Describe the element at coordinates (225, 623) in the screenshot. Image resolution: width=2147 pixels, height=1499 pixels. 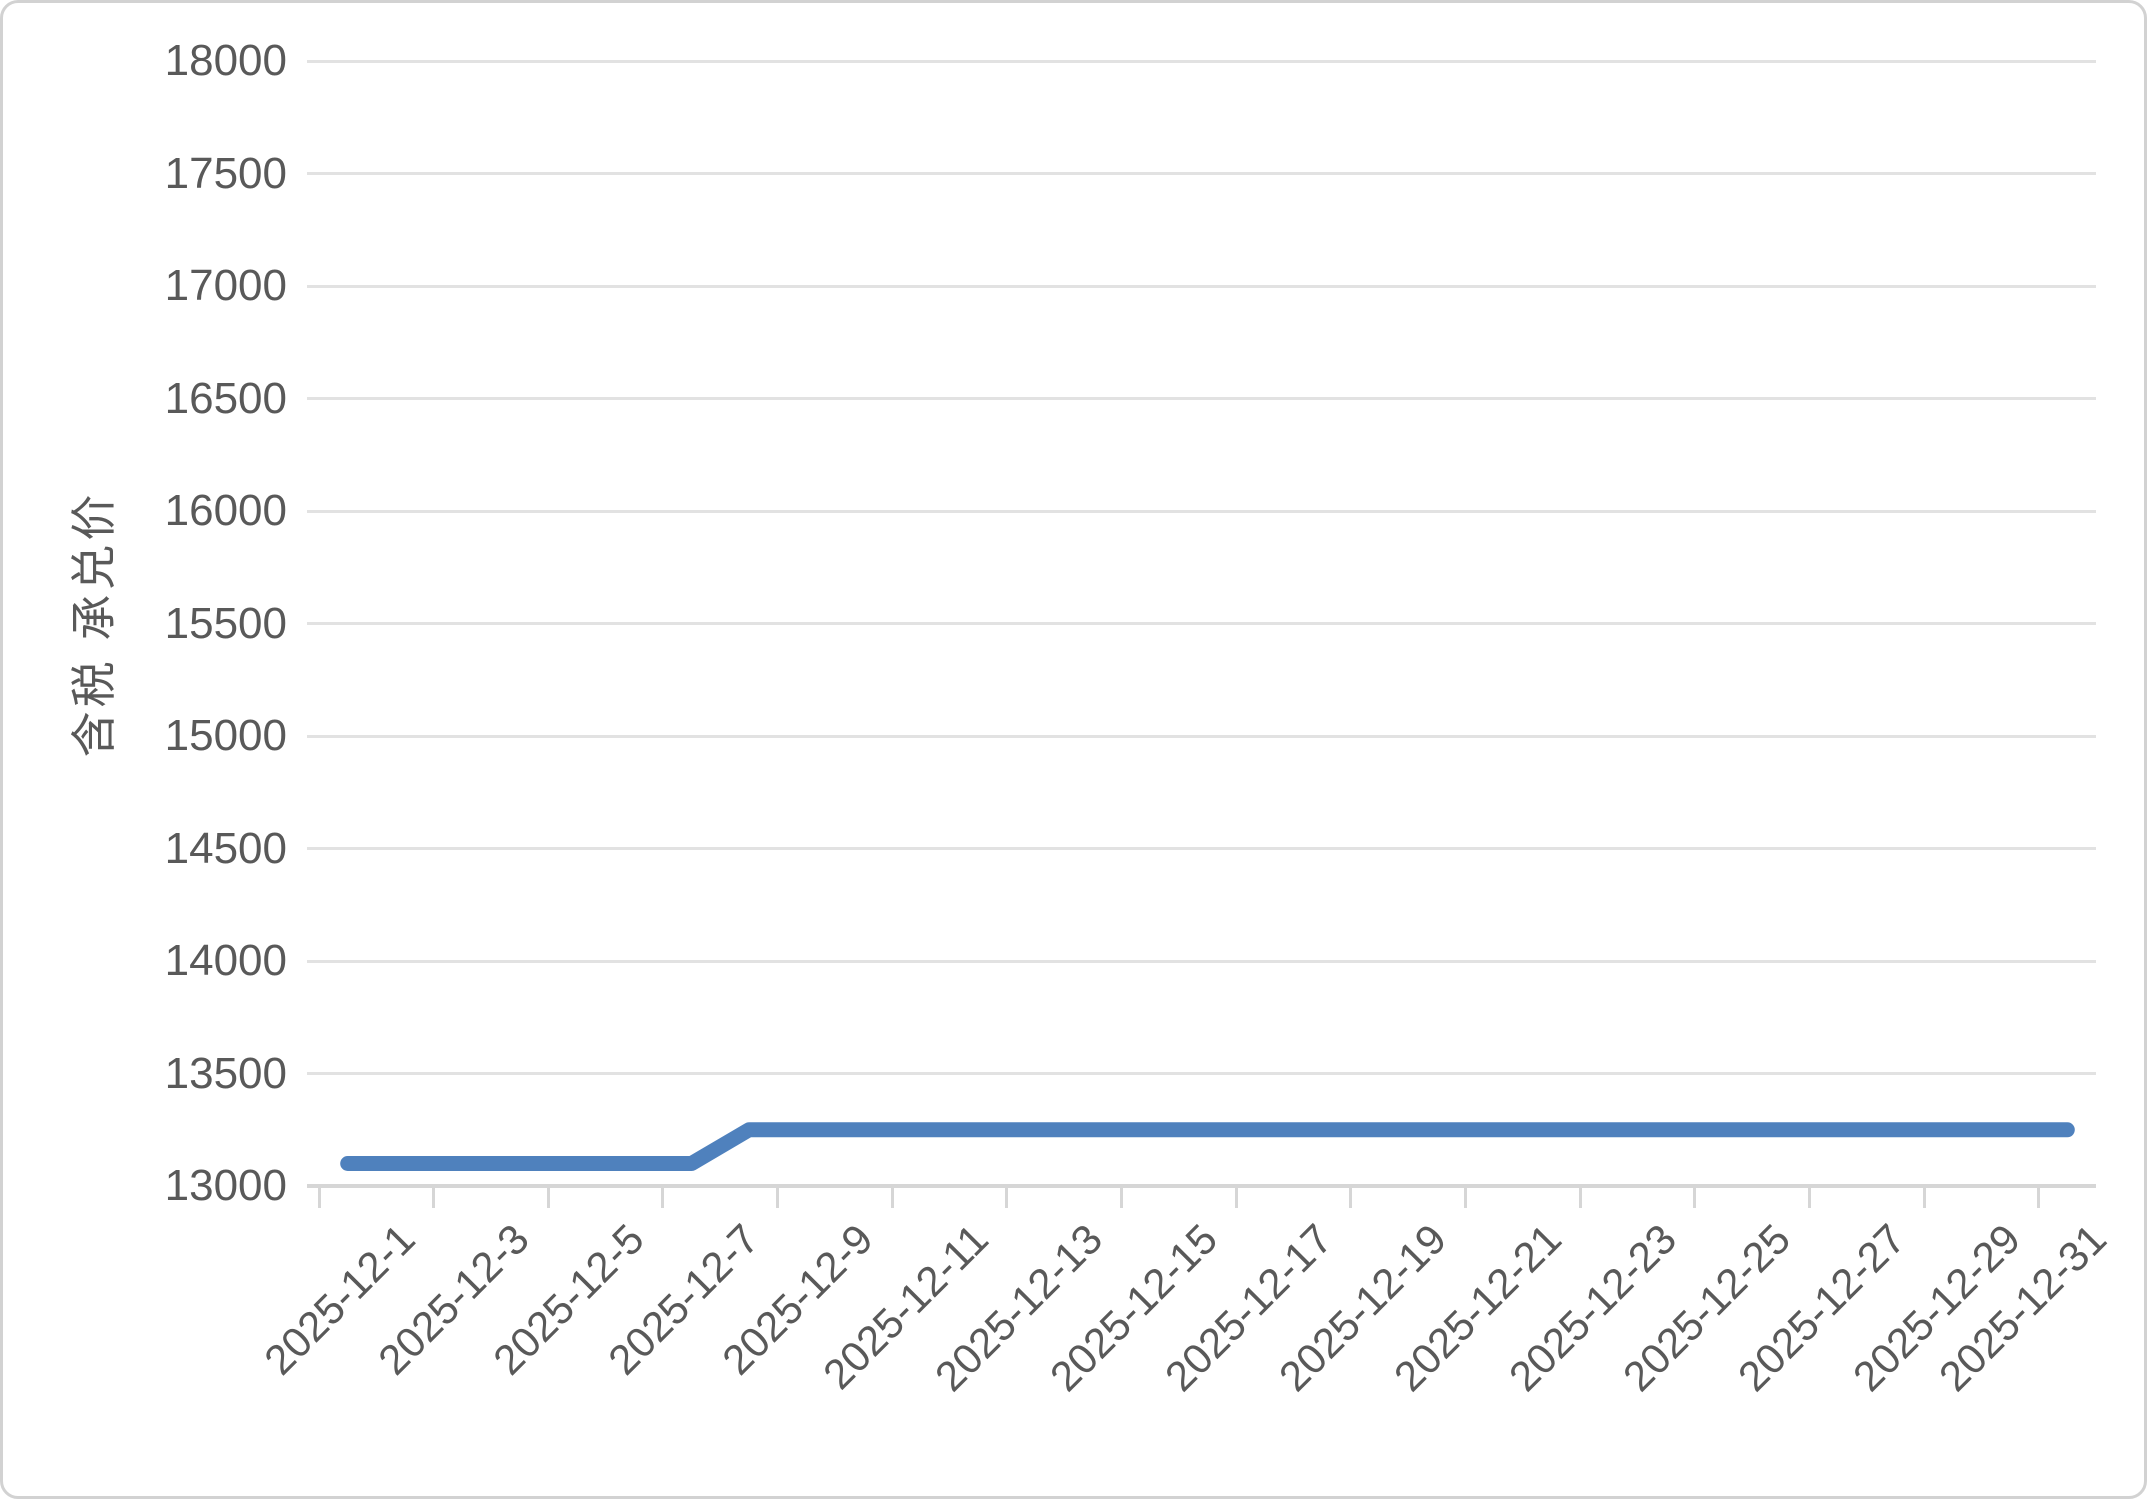
I see `y-tick-label: 15500` at that location.